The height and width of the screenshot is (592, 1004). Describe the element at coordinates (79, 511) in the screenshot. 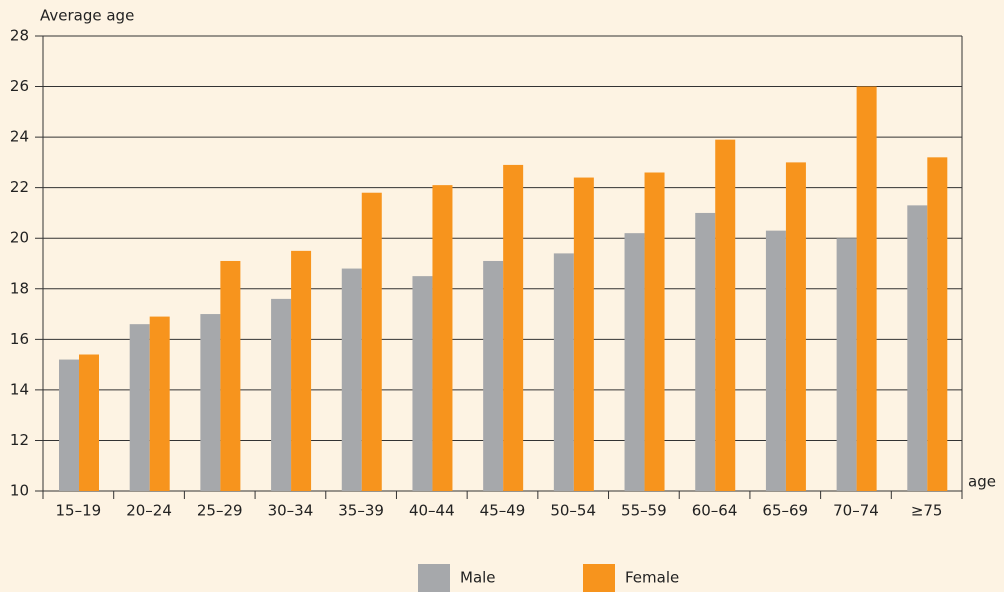

I see `x-tick-label: 15–19` at that location.